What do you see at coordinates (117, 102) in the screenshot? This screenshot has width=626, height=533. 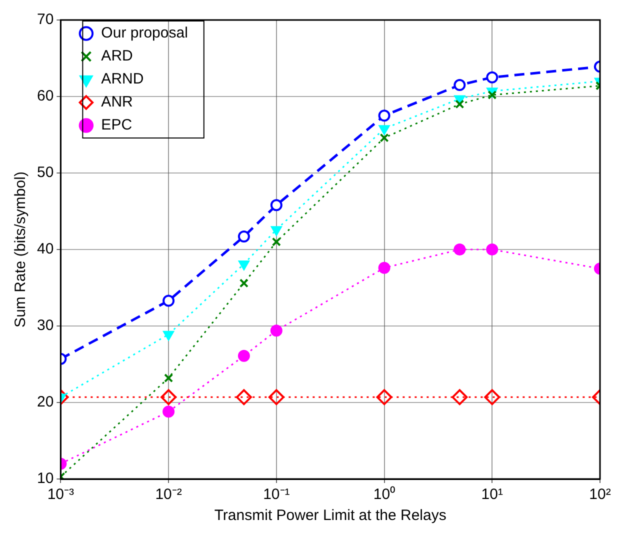 I see `legend-label: ANR` at bounding box center [117, 102].